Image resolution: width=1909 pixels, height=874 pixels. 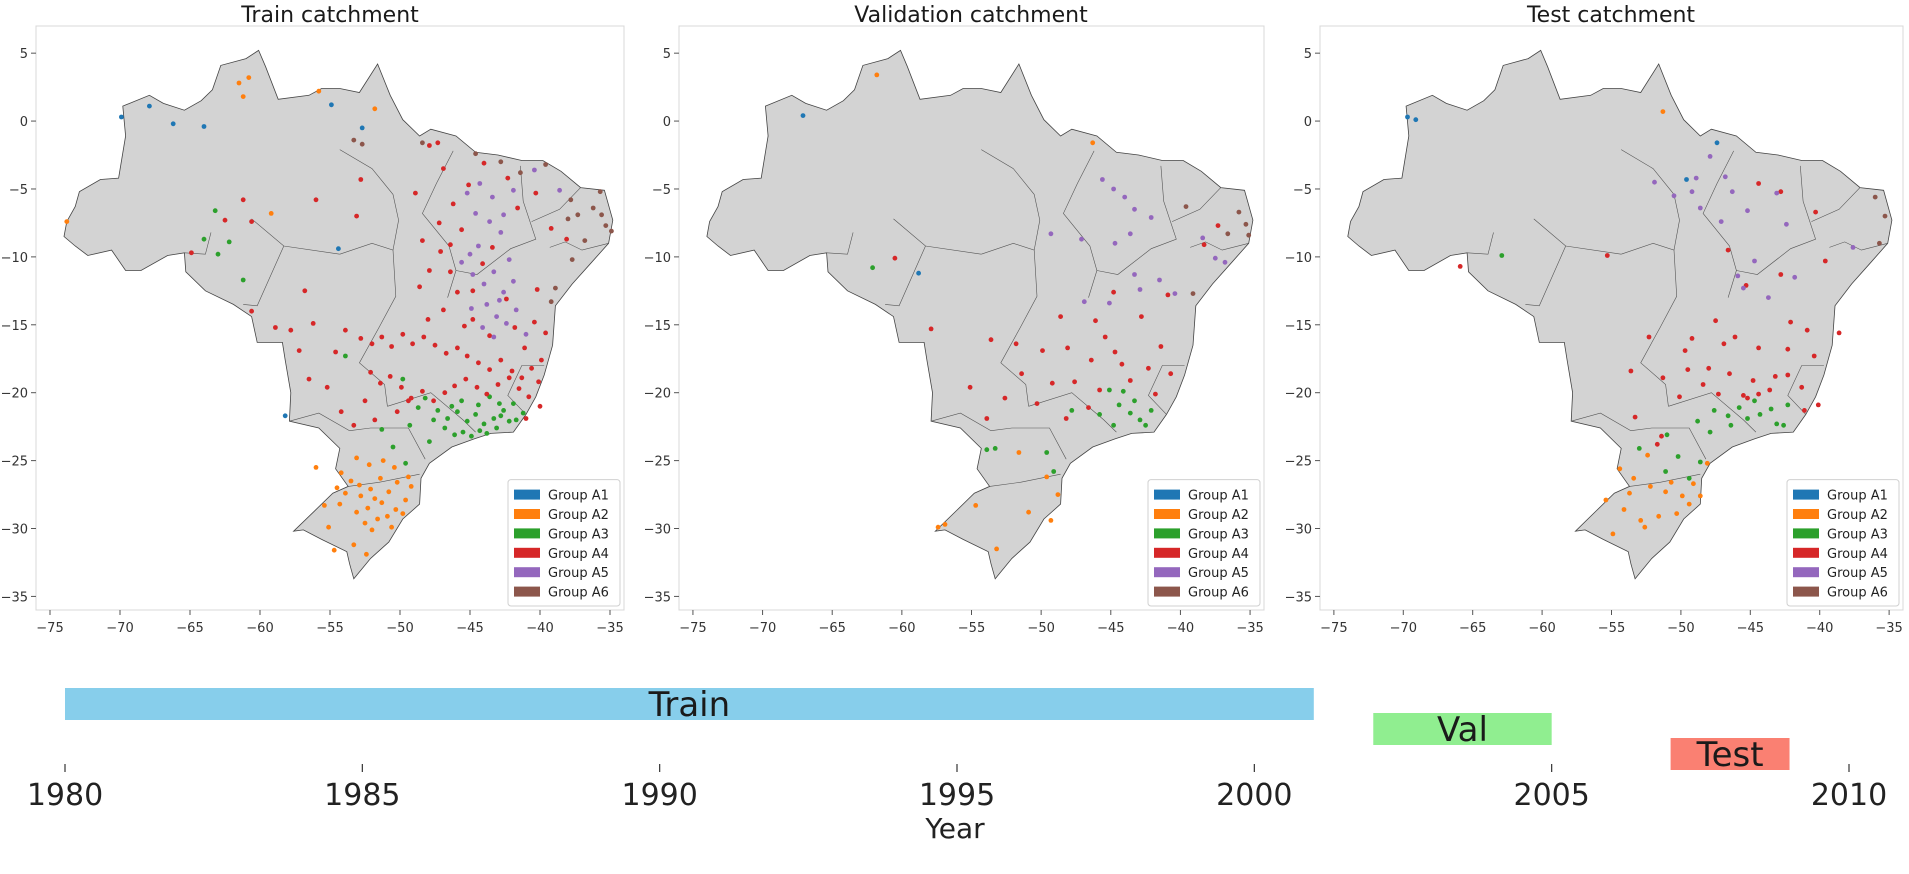 I want to click on legend-label: Group A4, so click(x=578, y=554).